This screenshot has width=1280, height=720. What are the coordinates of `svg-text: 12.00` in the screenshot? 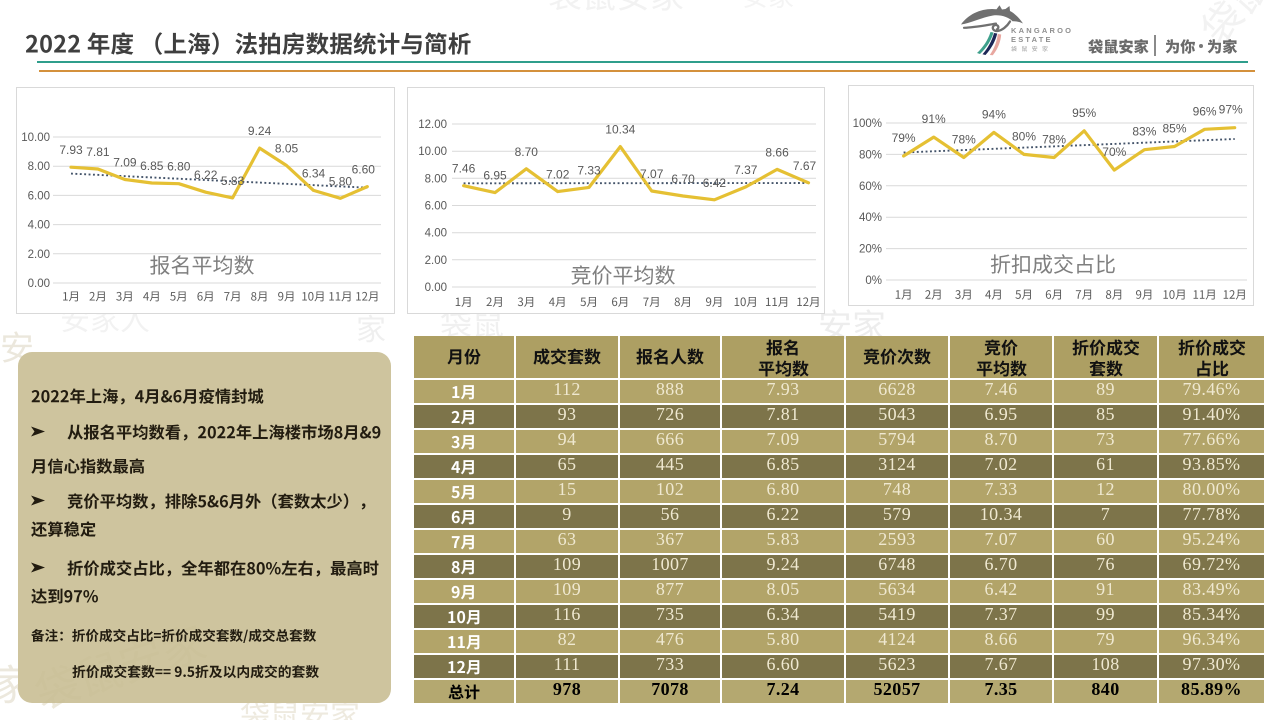 It's located at (432, 125).